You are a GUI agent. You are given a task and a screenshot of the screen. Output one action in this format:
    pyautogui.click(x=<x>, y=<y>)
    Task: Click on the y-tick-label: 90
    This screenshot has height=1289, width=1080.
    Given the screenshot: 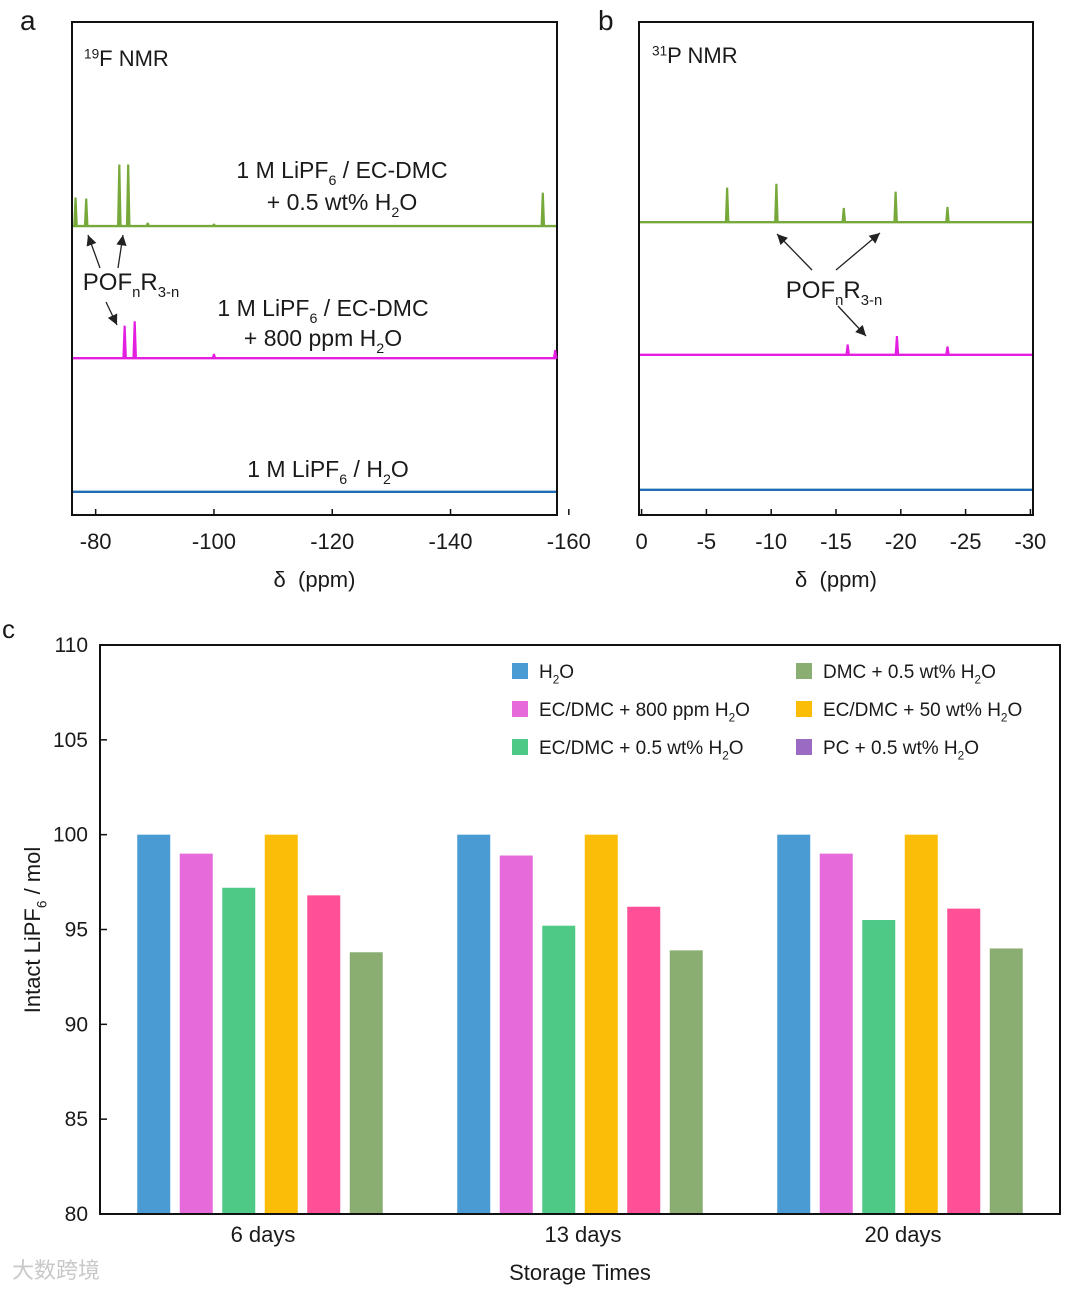 What is the action you would take?
    pyautogui.click(x=76, y=1024)
    